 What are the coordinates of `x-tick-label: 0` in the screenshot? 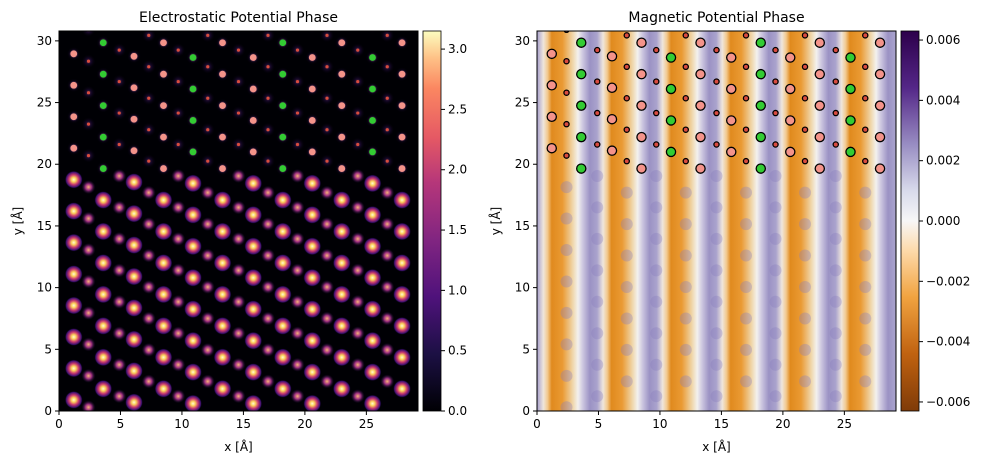 It's located at (537, 424).